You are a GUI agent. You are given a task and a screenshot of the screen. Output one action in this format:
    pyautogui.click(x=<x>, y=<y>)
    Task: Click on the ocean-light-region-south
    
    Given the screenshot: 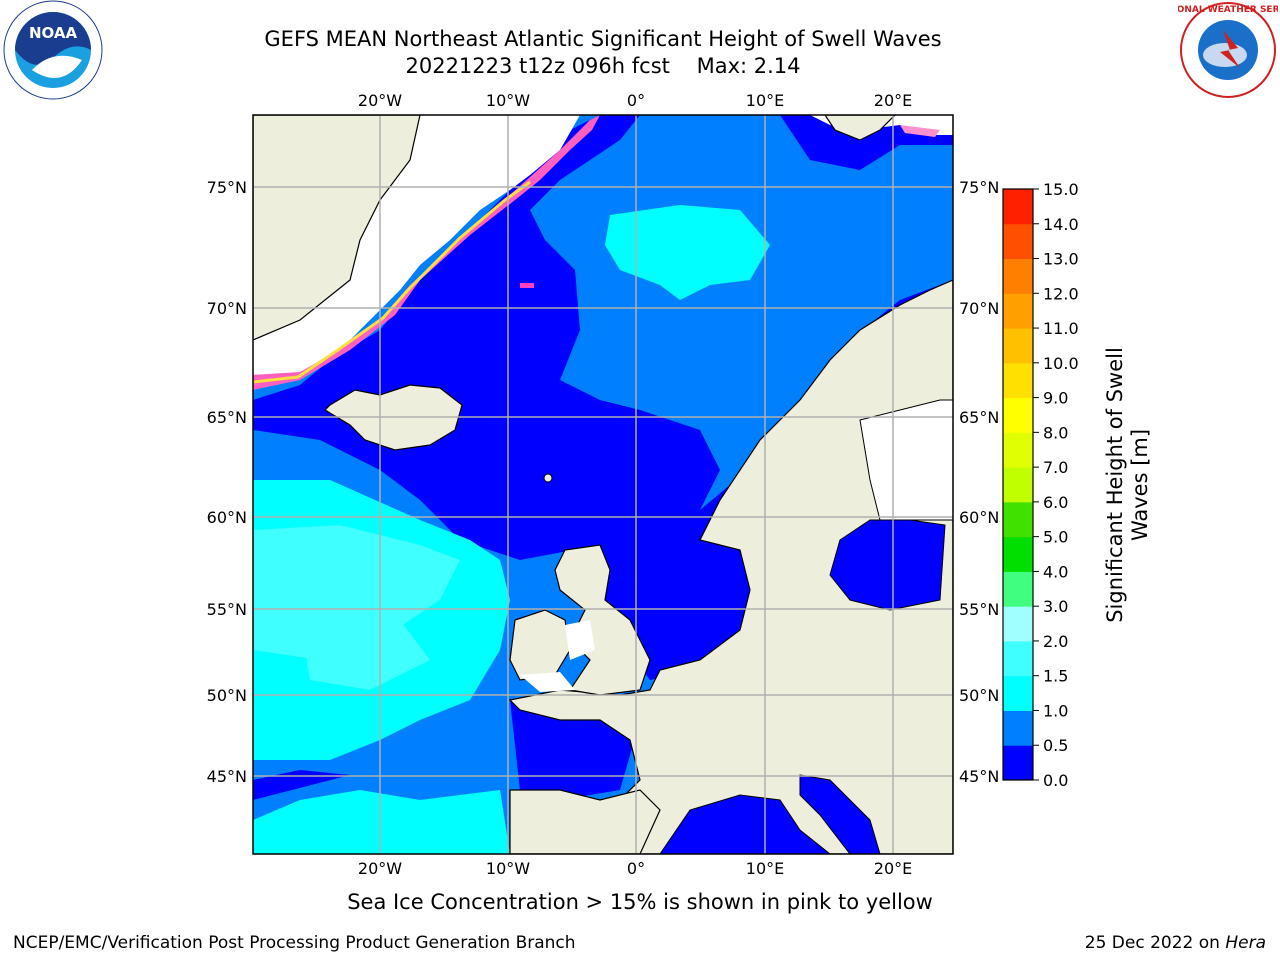 What is the action you would take?
    pyautogui.click(x=381, y=822)
    